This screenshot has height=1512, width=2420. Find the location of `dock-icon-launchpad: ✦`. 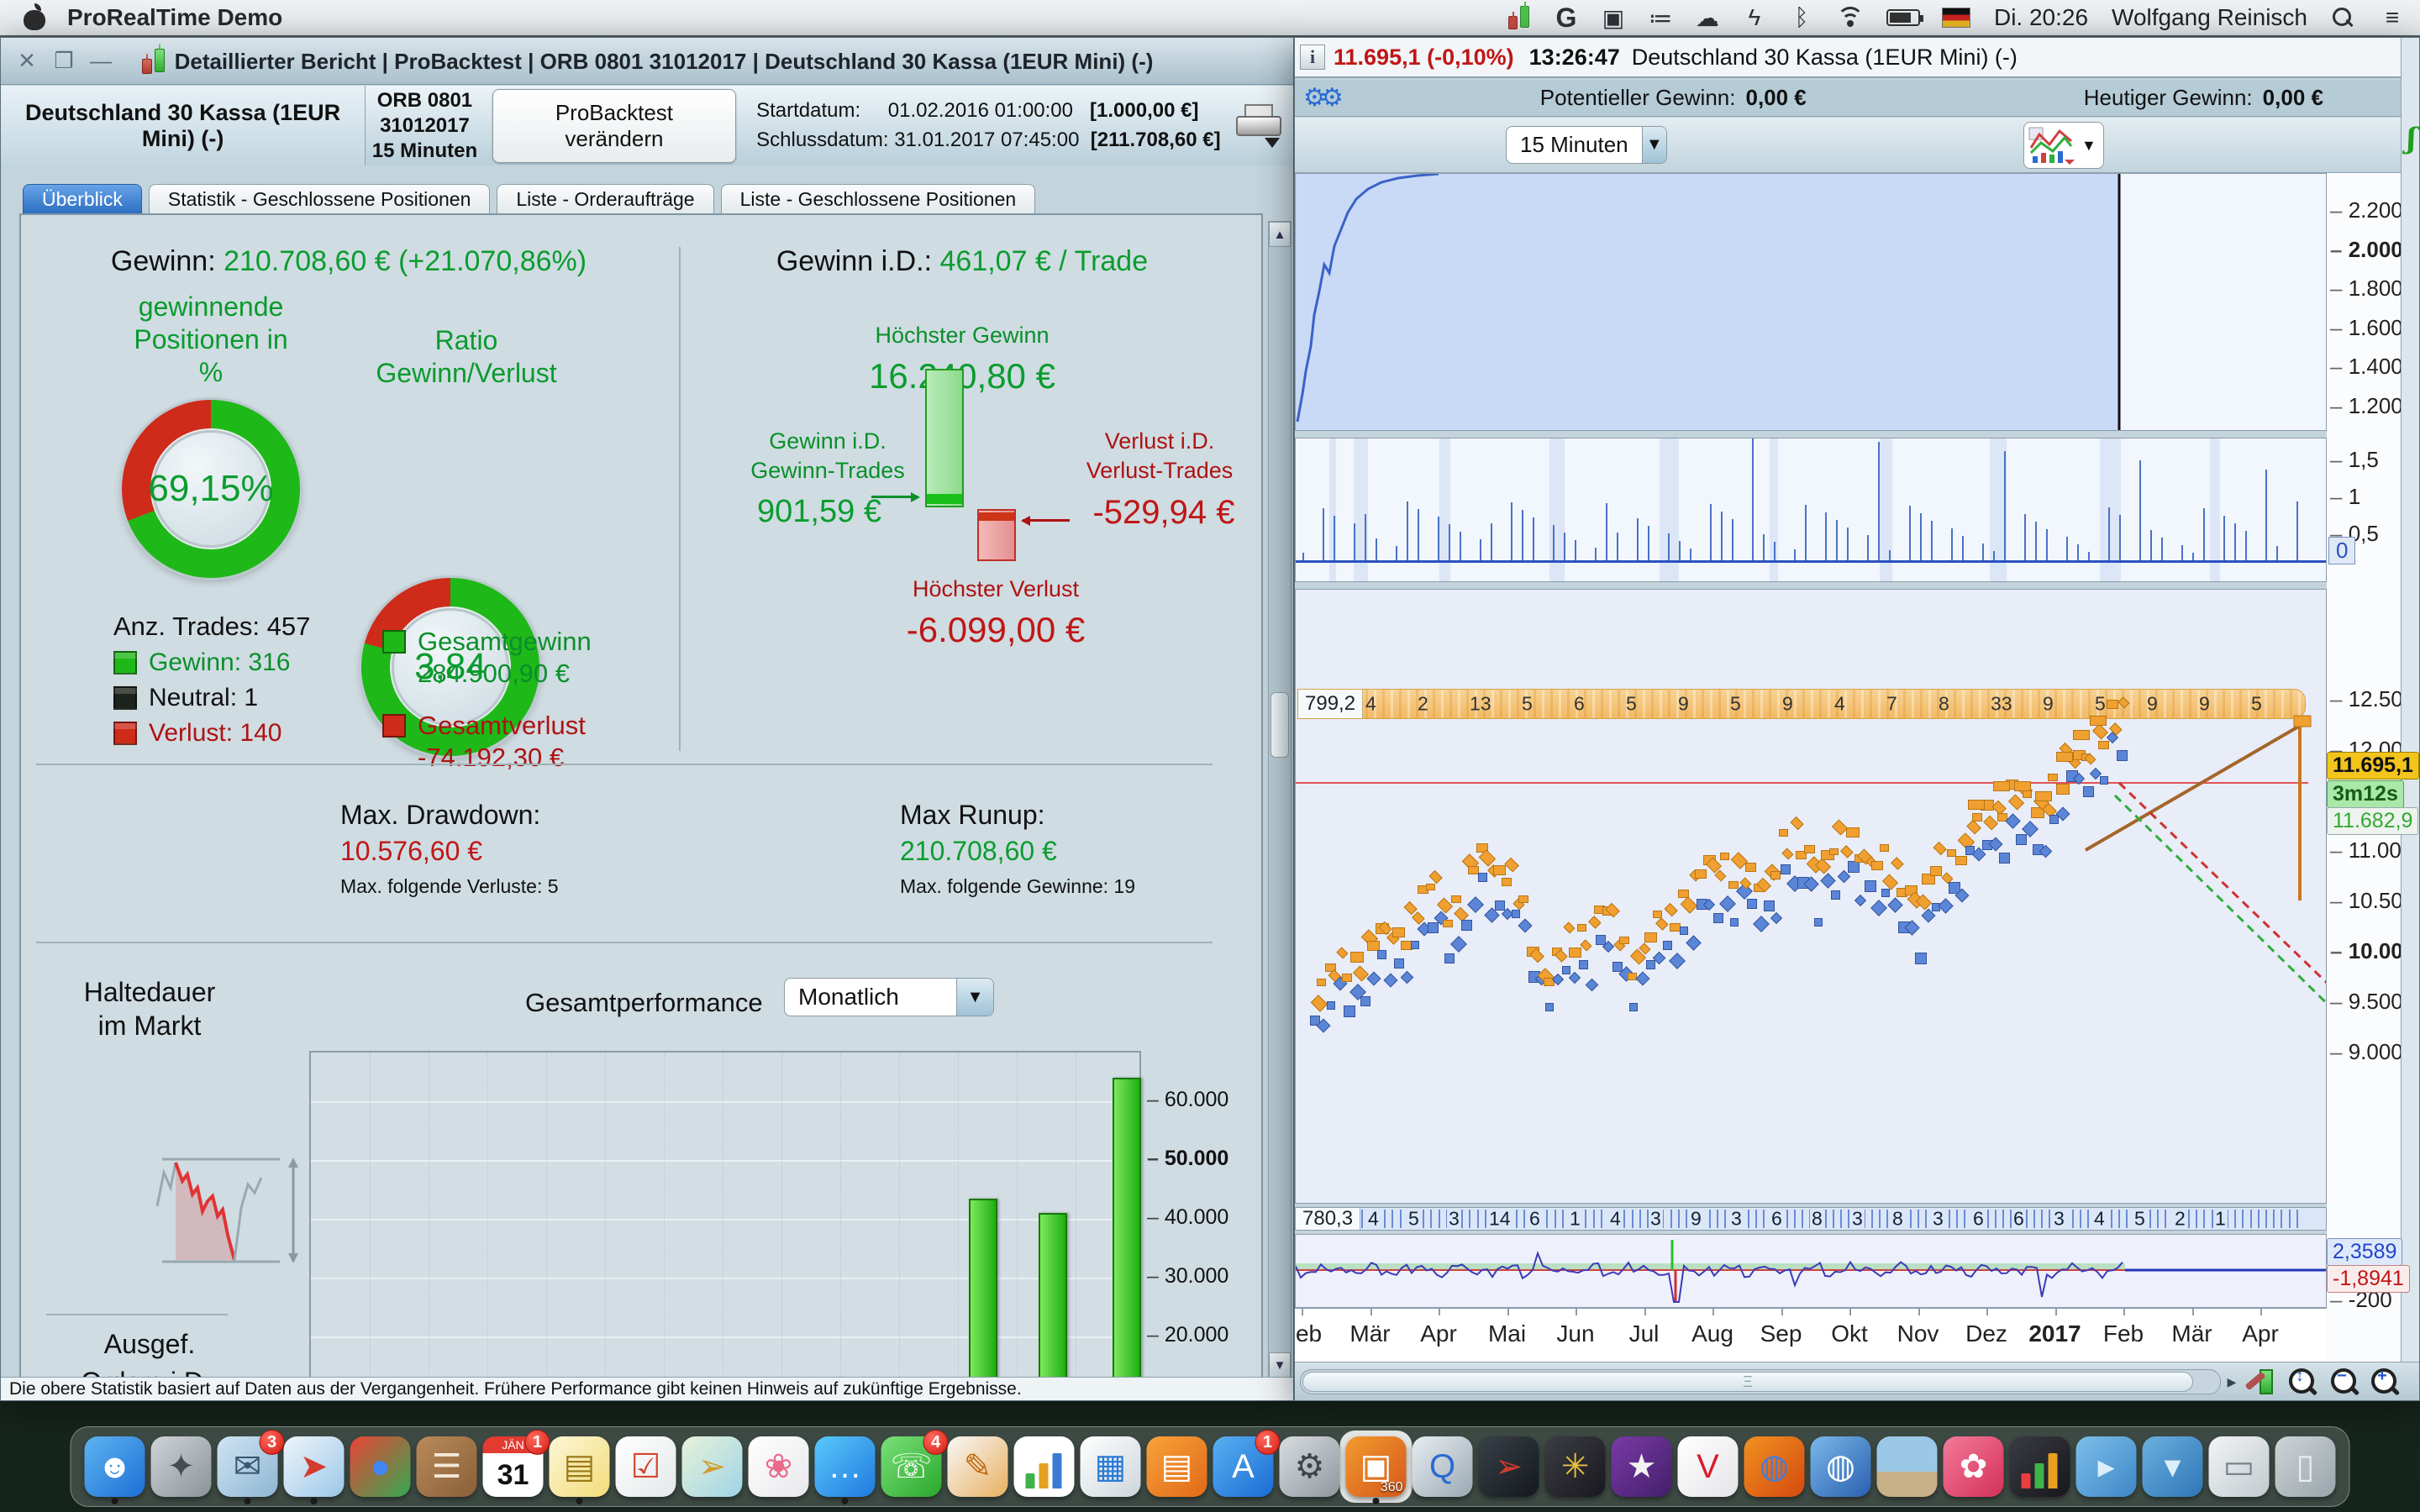

dock-icon-launchpad: ✦ is located at coordinates (181, 1466).